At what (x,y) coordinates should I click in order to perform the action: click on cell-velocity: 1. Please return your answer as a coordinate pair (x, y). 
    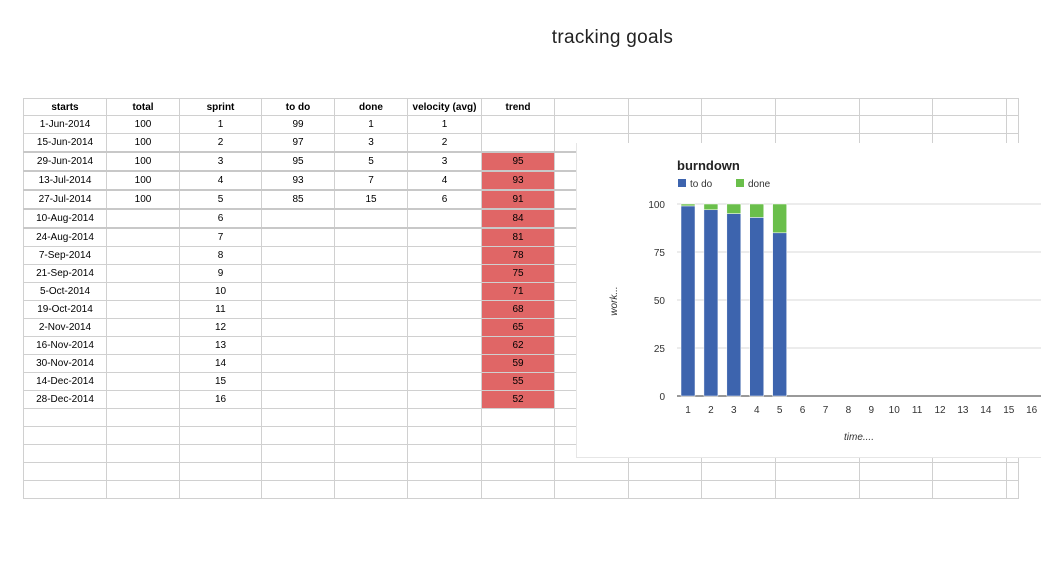
    Looking at the image, I should click on (444, 124).